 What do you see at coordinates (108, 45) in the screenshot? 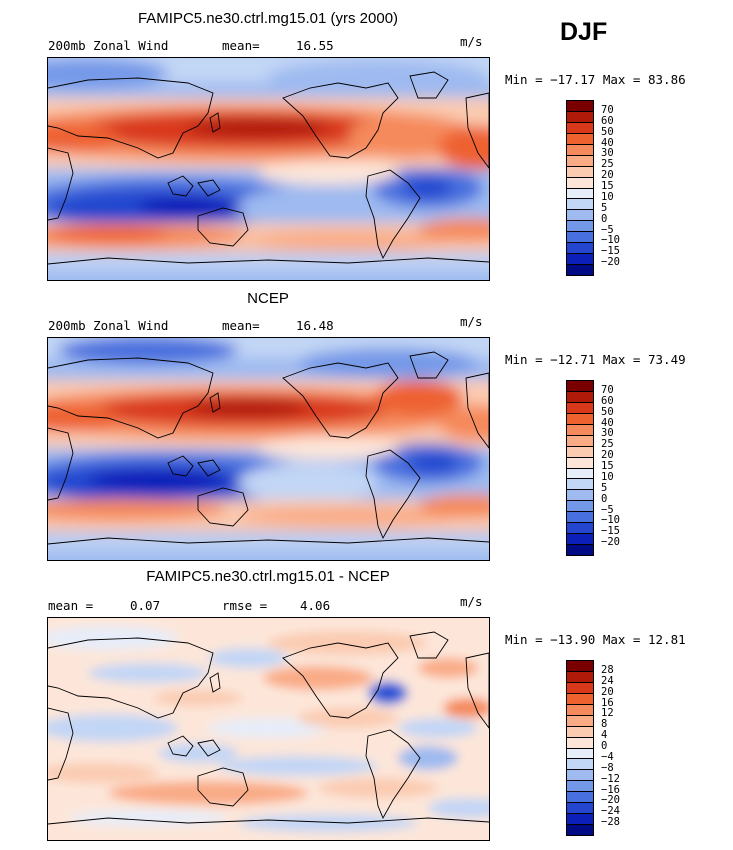
I see `panel-1-variable-label: 200mb Zonal Wind` at bounding box center [108, 45].